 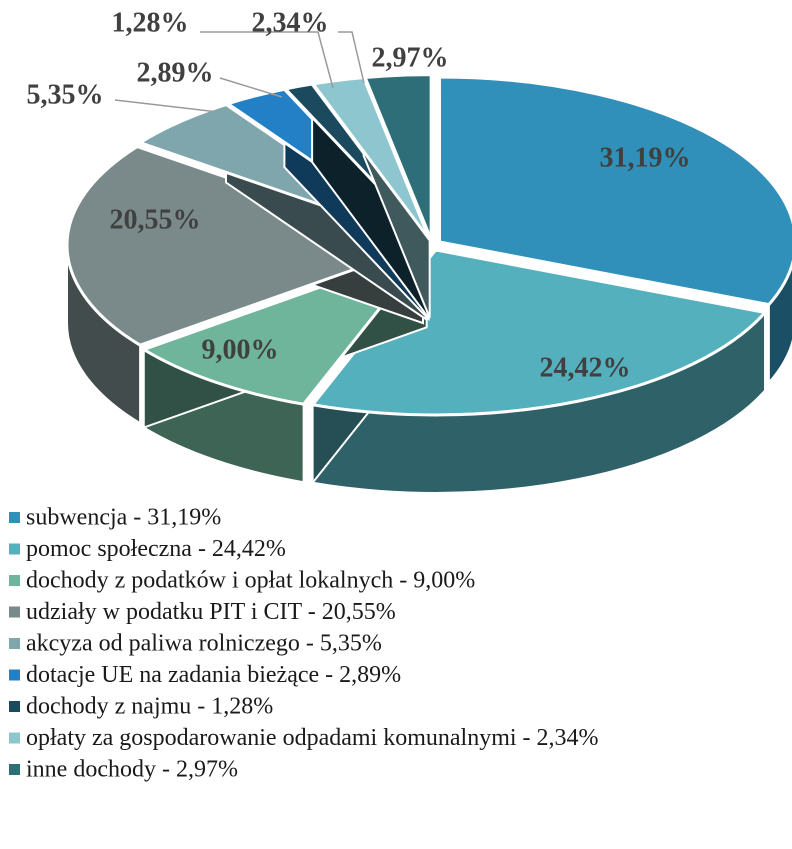 What do you see at coordinates (290, 22) in the screenshot?
I see `data-label: 2,34%` at bounding box center [290, 22].